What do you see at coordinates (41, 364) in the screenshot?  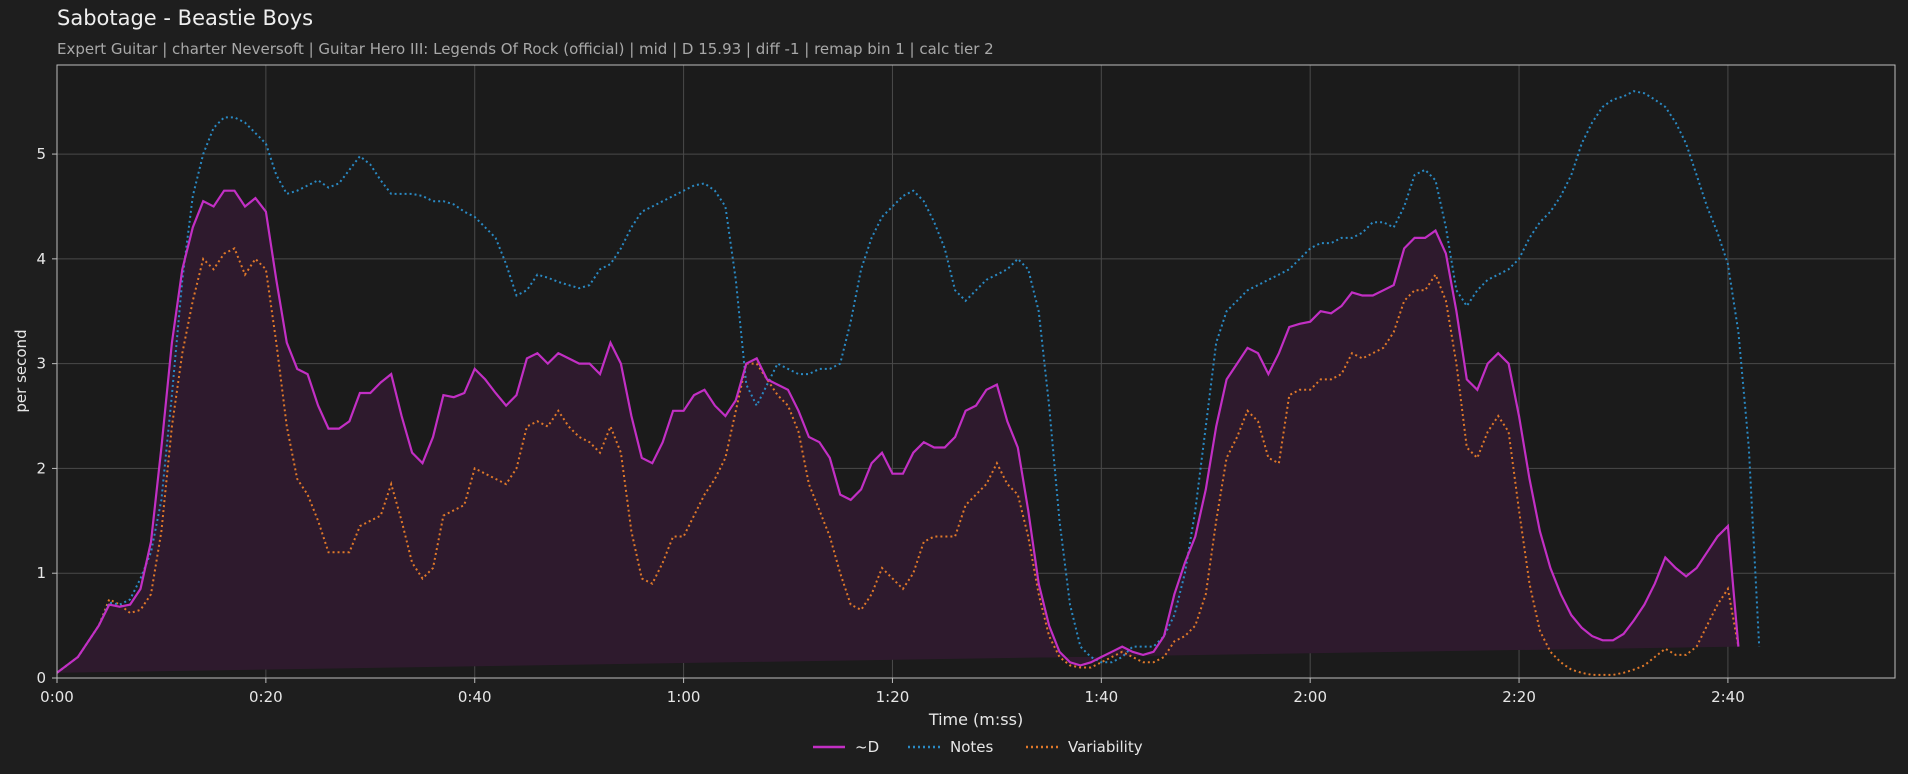 I see `y-tick-label: 3` at bounding box center [41, 364].